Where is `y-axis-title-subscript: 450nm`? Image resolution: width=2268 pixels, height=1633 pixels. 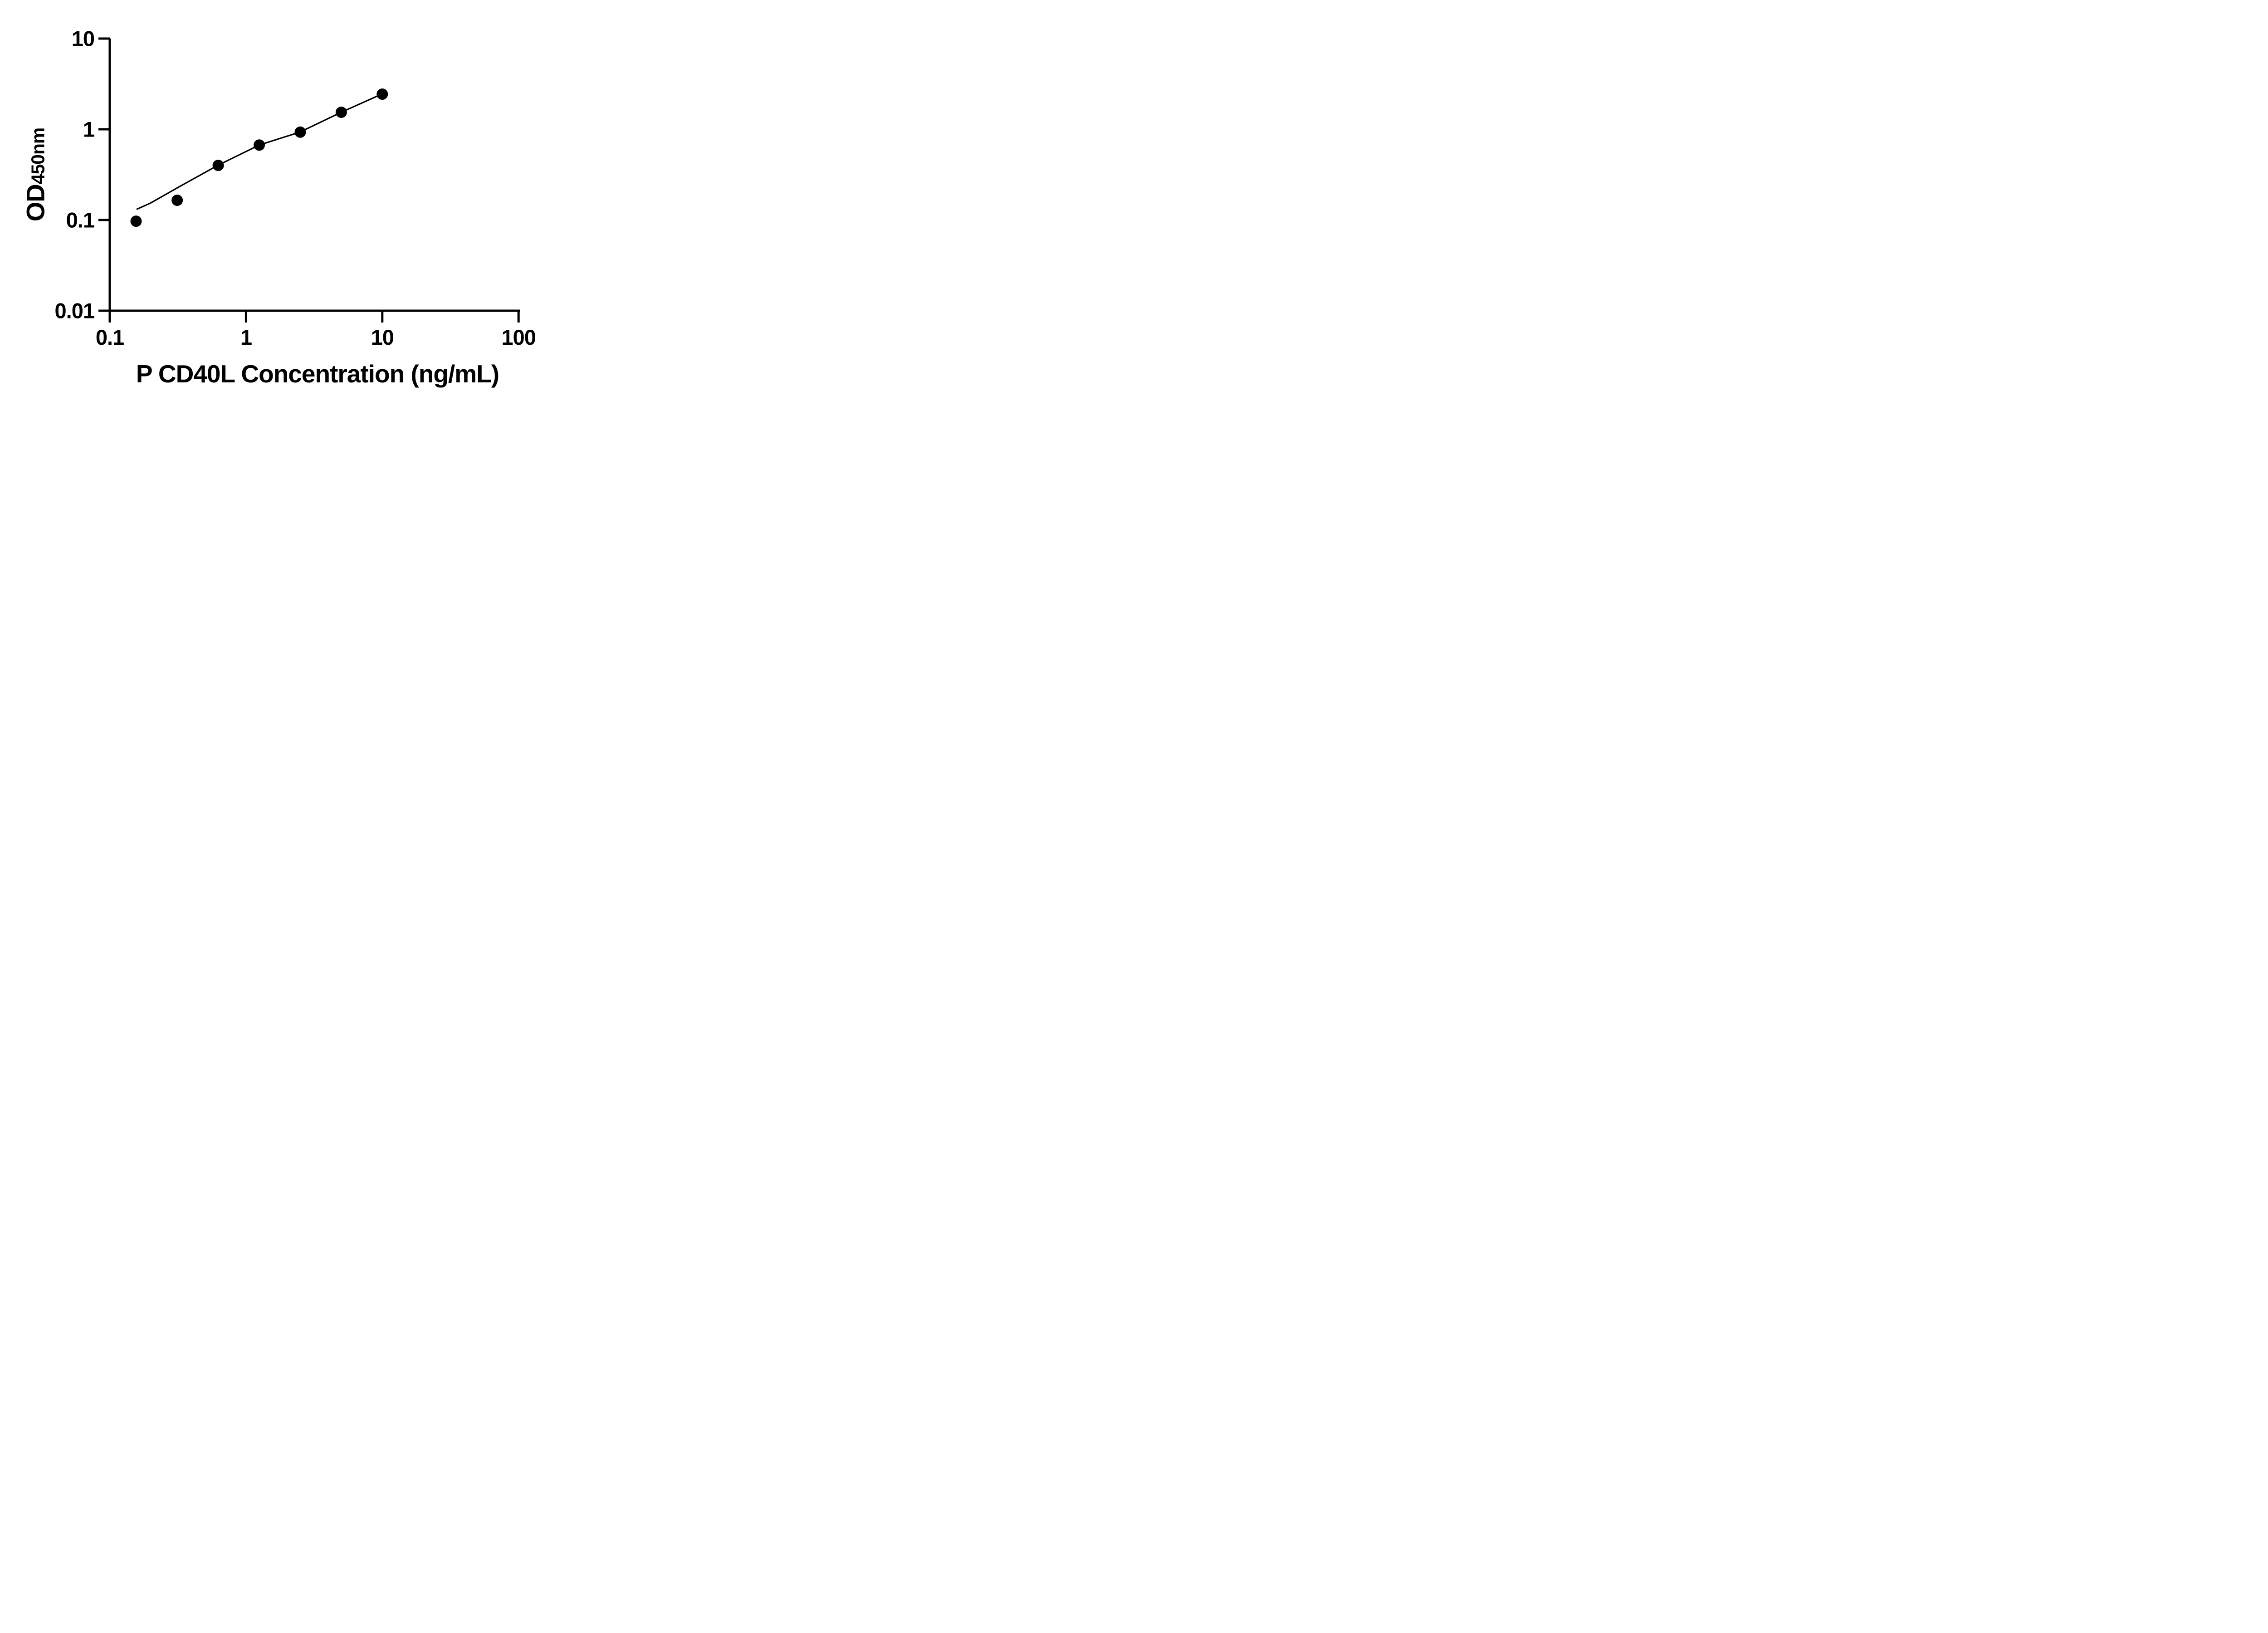
y-axis-title-subscript: 450nm is located at coordinates (38, 156).